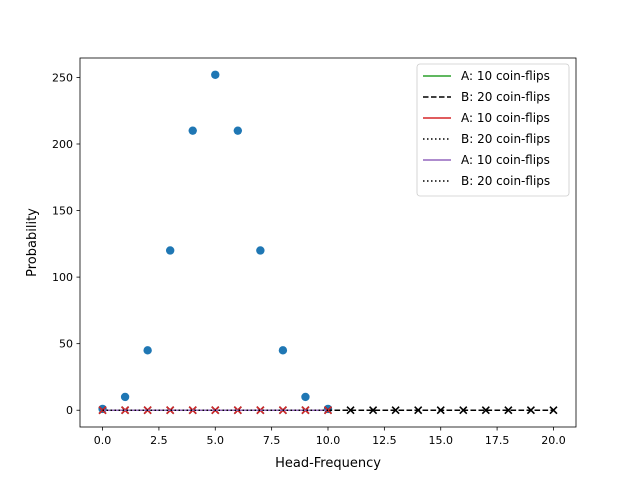  I want to click on y-tick-label: 200, so click(62, 144).